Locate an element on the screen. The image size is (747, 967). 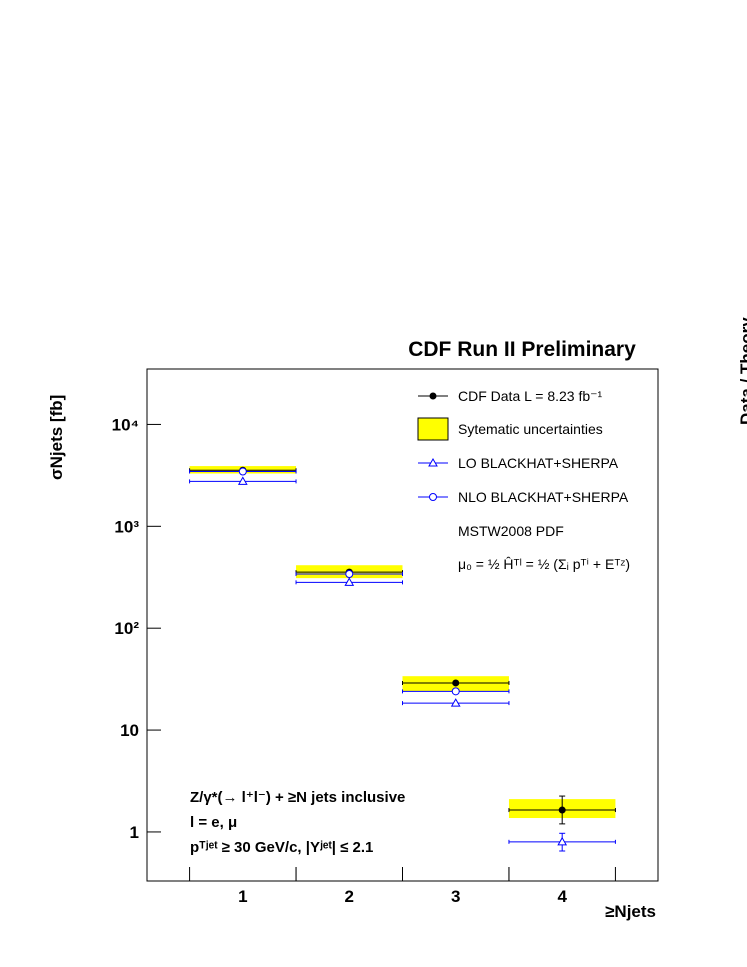
annotation: pᵀʲᵉᵗ ≥ 30 GeV/c, |Yʲᵉᵗ| ≤ 2.1 is located at coordinates (281, 847).